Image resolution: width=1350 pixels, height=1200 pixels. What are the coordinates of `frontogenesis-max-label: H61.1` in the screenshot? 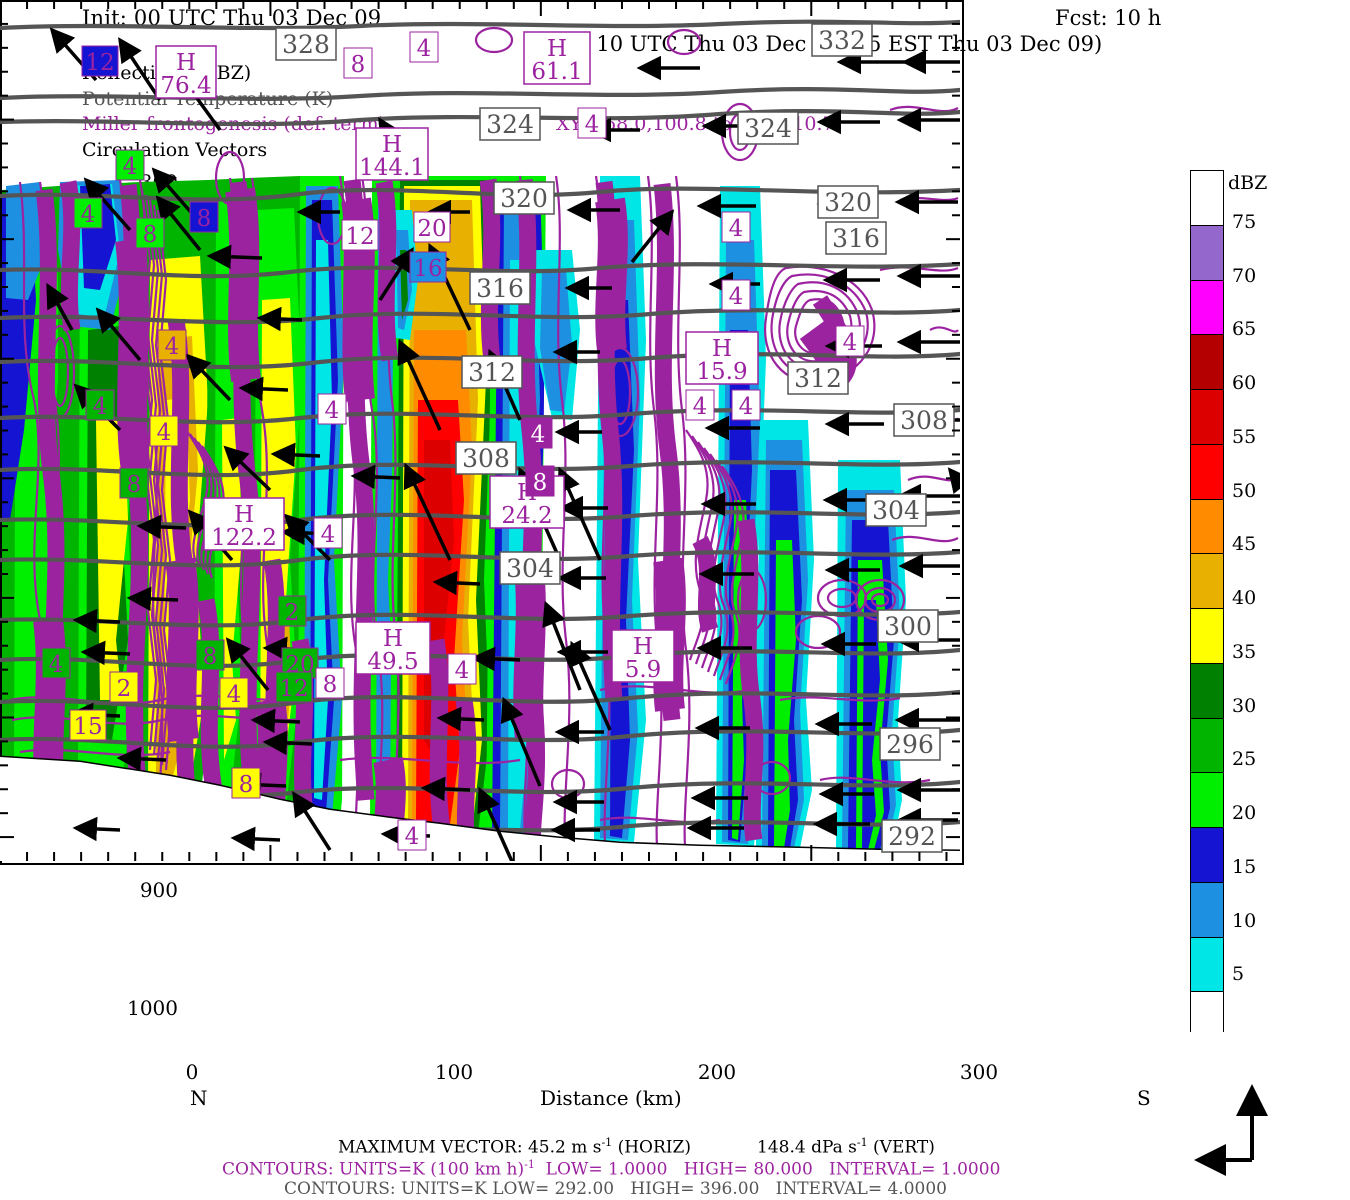 It's located at (557, 58).